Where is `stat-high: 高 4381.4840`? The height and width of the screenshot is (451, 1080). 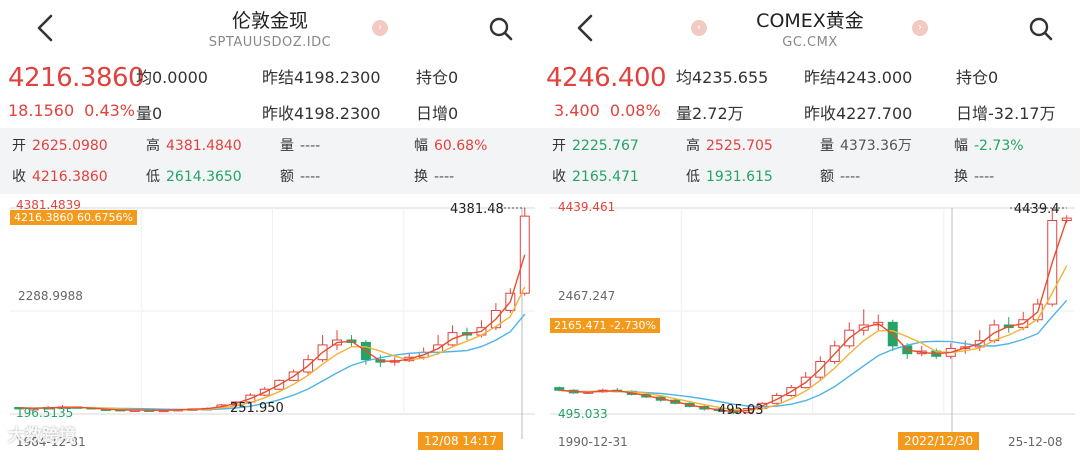 stat-high: 高 4381.4840 is located at coordinates (194, 145).